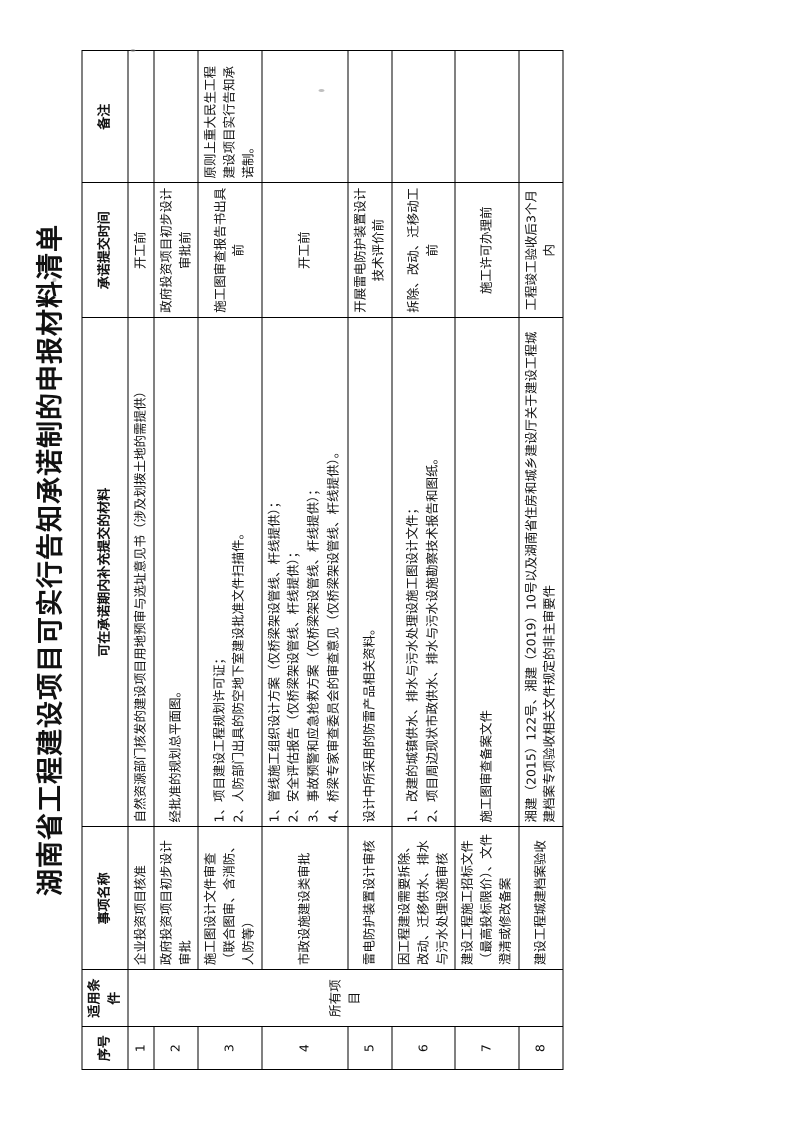  What do you see at coordinates (332, 634) in the screenshot?
I see `materials-list-item: 4、桥梁专家审查委员会的审查意见（仅桥梁架设管线、杆线提供）。` at bounding box center [332, 634].